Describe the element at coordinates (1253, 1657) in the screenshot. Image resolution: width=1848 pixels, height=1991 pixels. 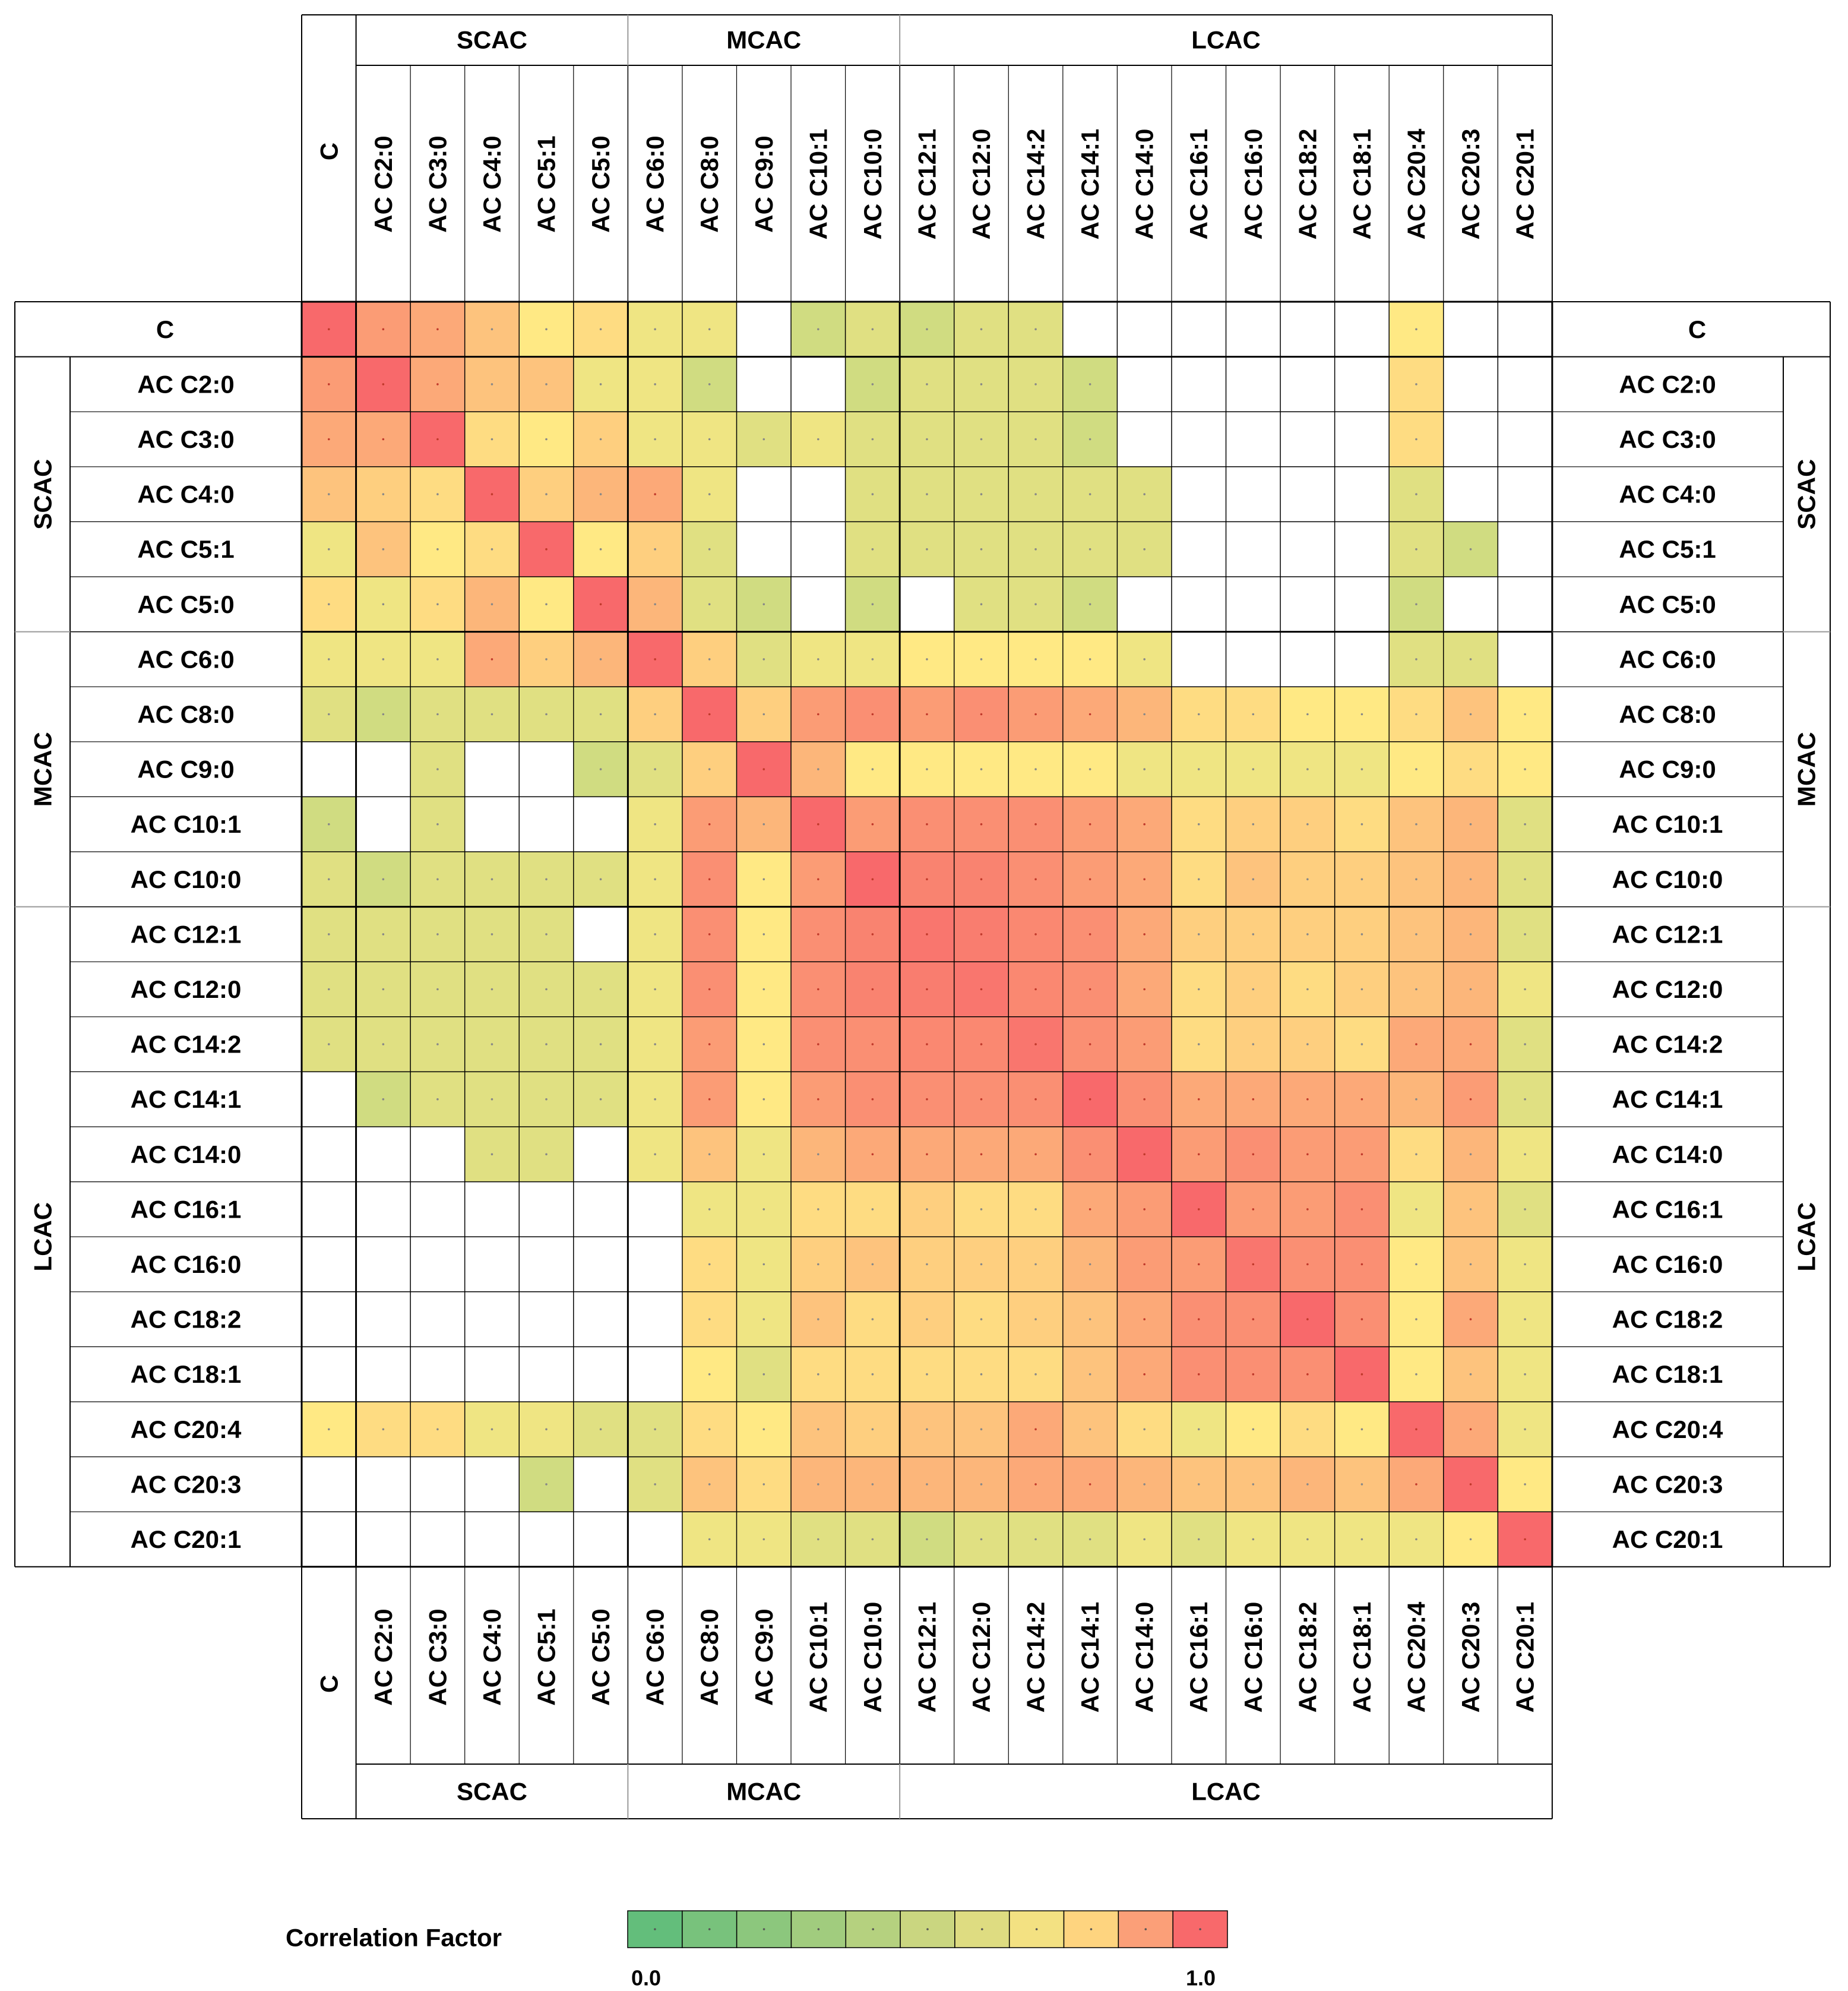
I see `col-label-bottom-ac-c16-0: AC C16:0` at that location.